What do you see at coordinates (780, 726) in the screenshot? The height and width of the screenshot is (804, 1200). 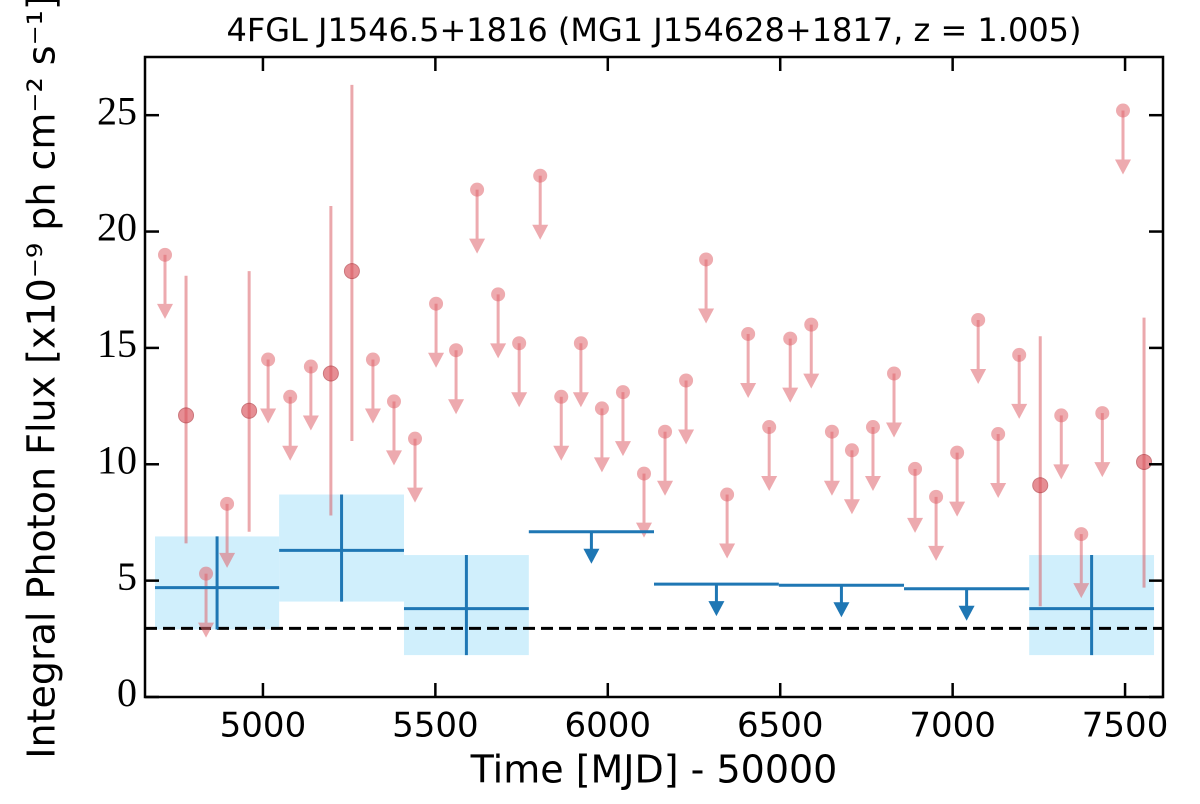 I see `x-tick-label: 6500` at bounding box center [780, 726].